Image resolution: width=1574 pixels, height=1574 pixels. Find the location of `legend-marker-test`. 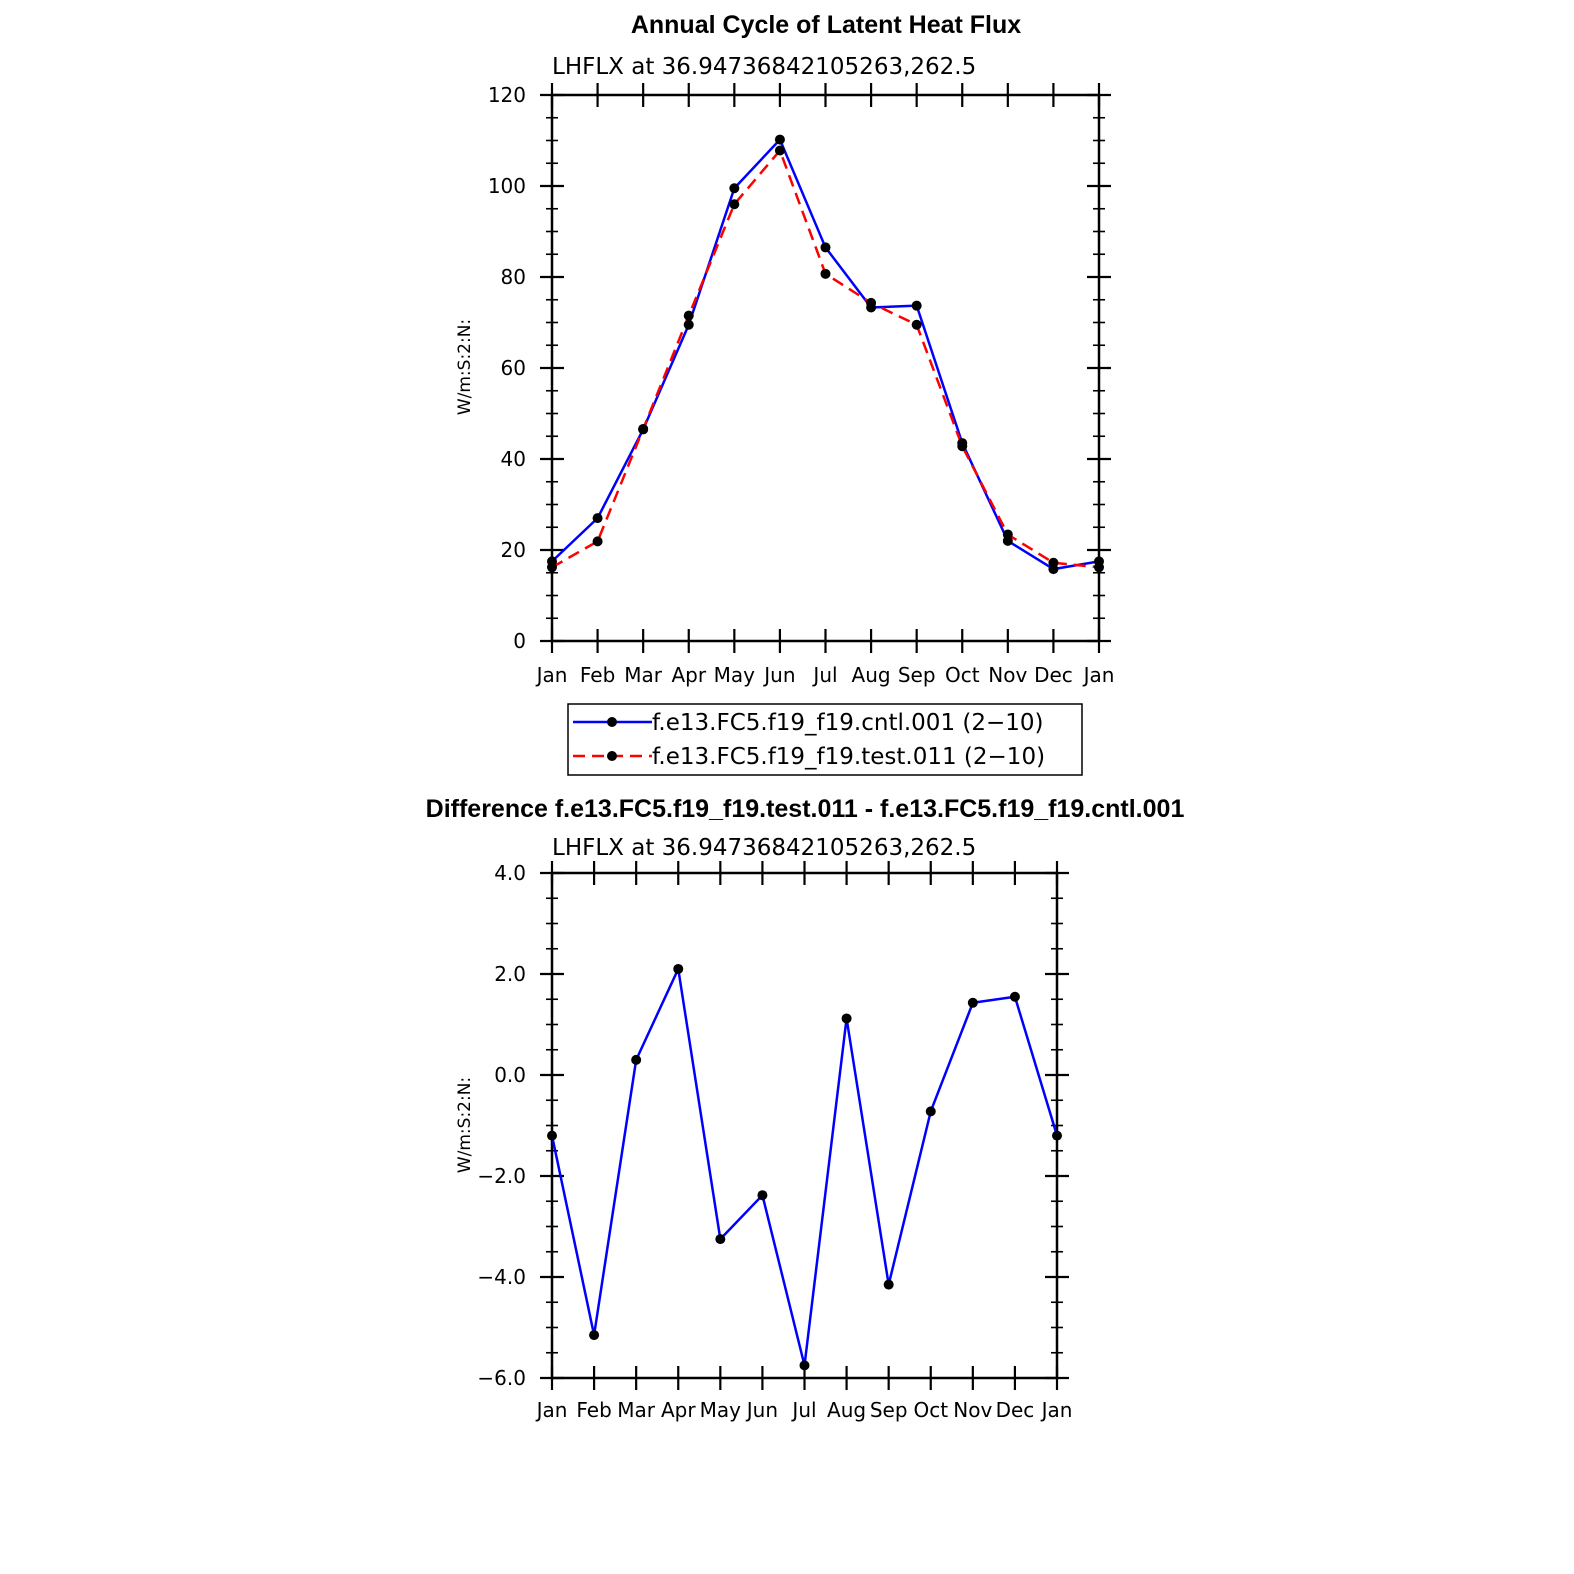

legend-marker-test is located at coordinates (612, 756).